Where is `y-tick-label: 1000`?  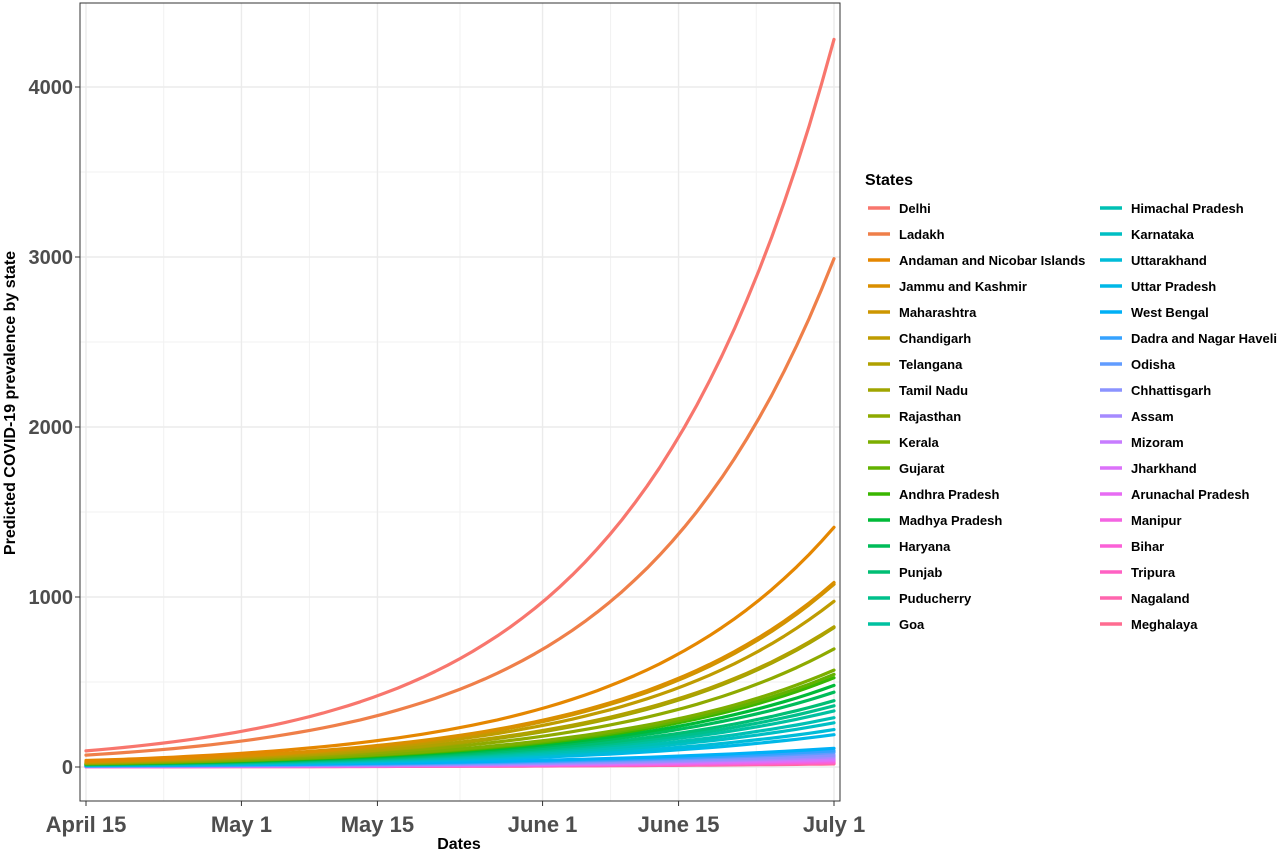 y-tick-label: 1000 is located at coordinates (51, 598).